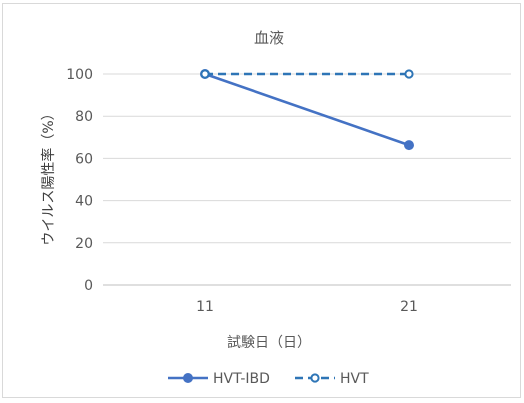  I want to click on x-axis-label: 試験日（日）, so click(269, 343).